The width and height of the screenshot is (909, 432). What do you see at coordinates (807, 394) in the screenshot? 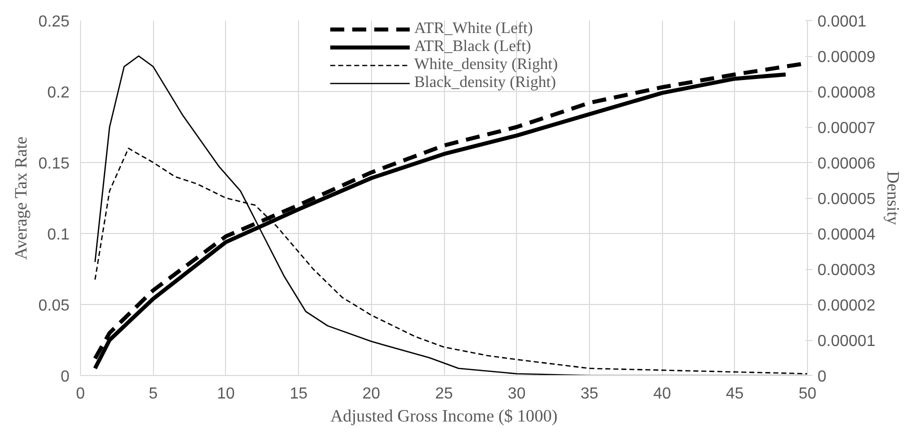
I see `x-tick-label: 50` at bounding box center [807, 394].